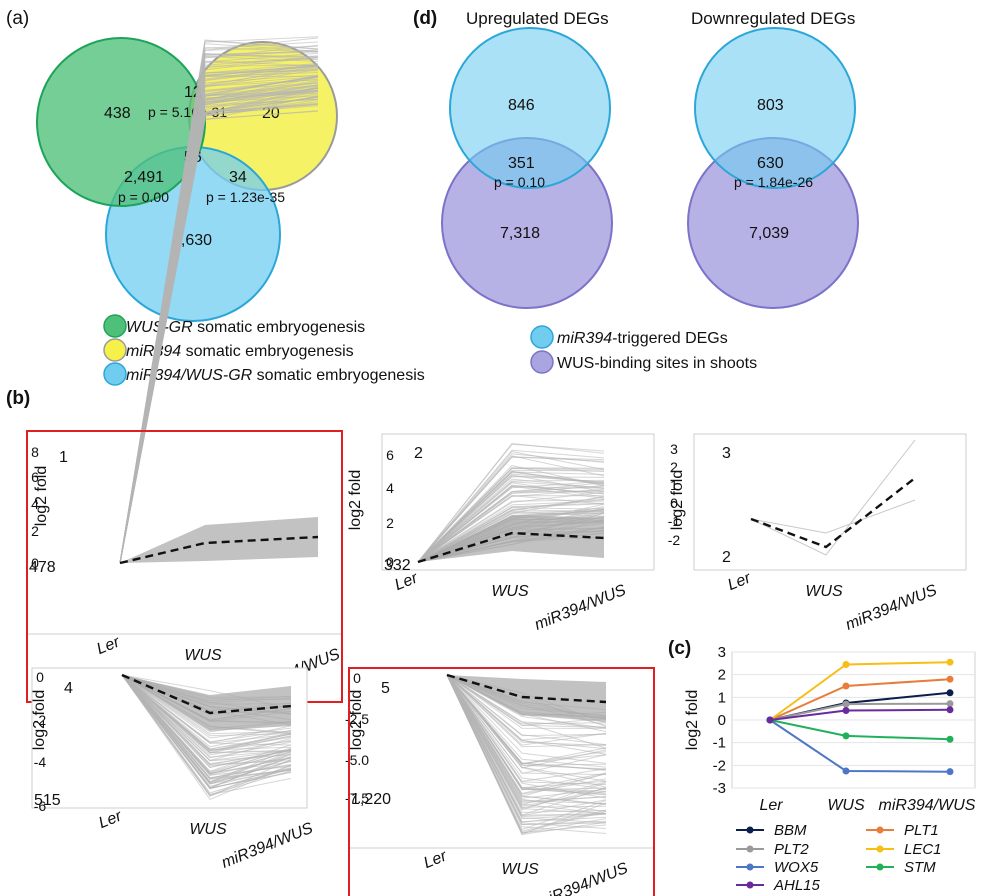 The width and height of the screenshot is (993, 896). Describe the element at coordinates (950, 710) in the screenshot. I see `chart-c-point-ahl15` at that location.